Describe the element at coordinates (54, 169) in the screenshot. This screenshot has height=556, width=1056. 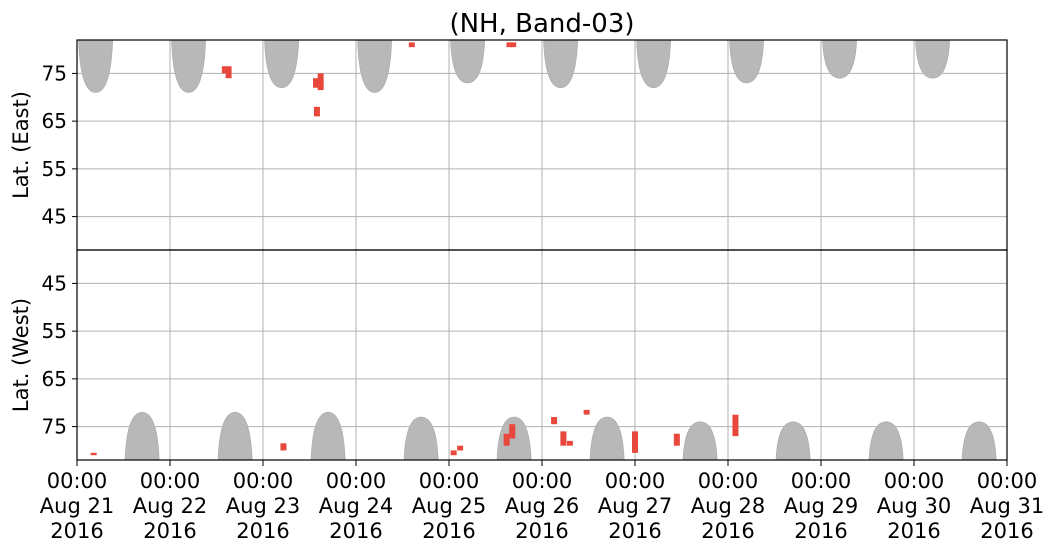
I see `y-tick-label-east: 55` at that location.